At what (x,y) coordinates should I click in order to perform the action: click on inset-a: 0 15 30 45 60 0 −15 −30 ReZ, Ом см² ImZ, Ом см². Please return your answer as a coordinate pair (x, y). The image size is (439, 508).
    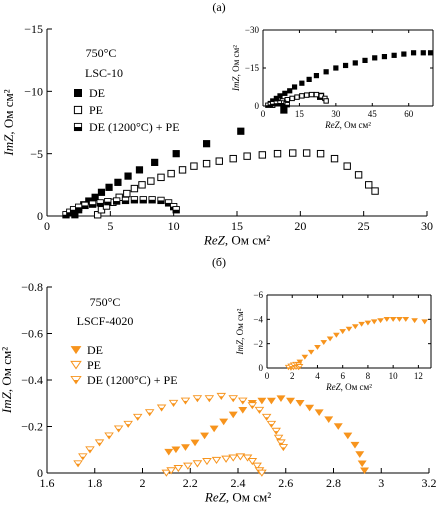
    Looking at the image, I should click on (332, 77).